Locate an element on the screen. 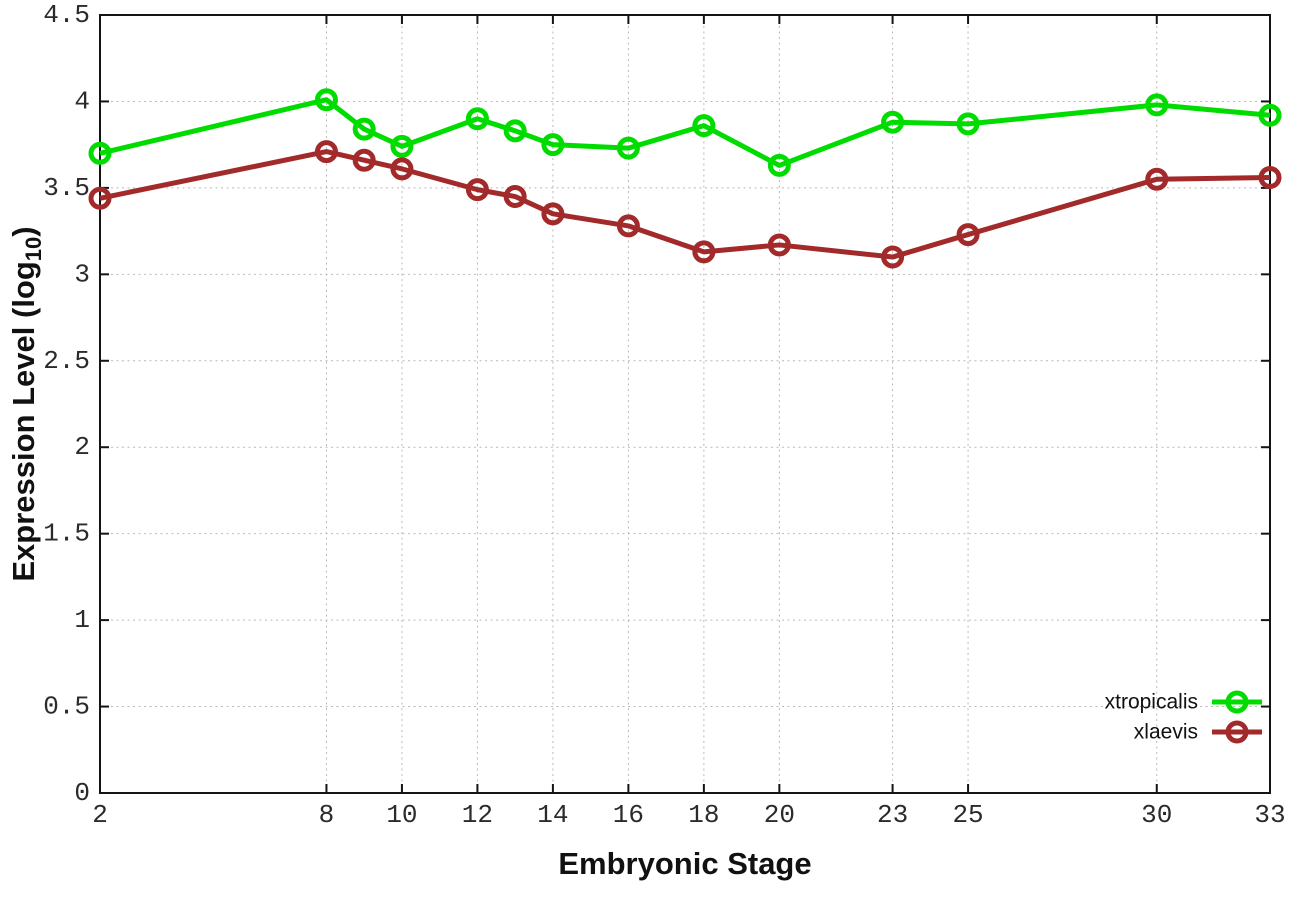 The image size is (1296, 907). x-tick-label-8: 8 is located at coordinates (327, 815).